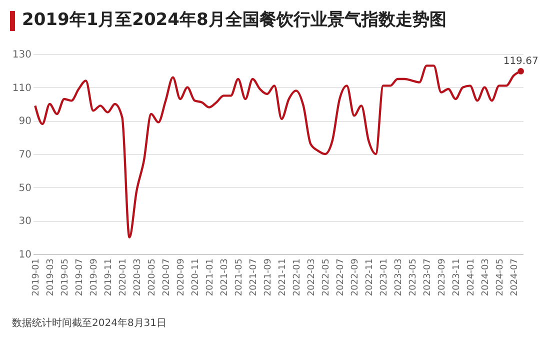  I want to click on chart-title: 2019年1月至2024年8月全国餐饮行业景气指数走势图, so click(234, 20).